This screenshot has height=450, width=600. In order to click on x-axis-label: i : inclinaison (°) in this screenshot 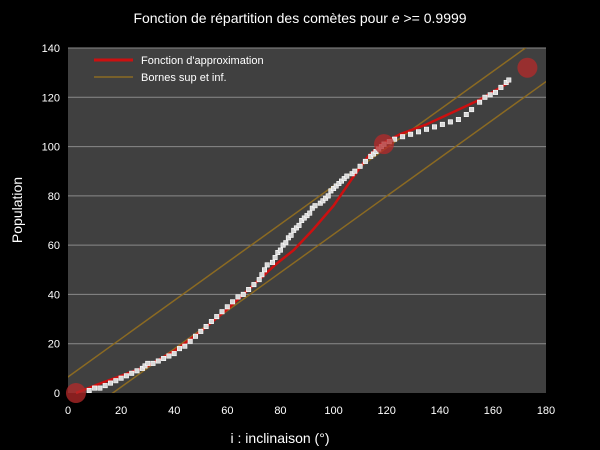, I will do `click(280, 438)`.